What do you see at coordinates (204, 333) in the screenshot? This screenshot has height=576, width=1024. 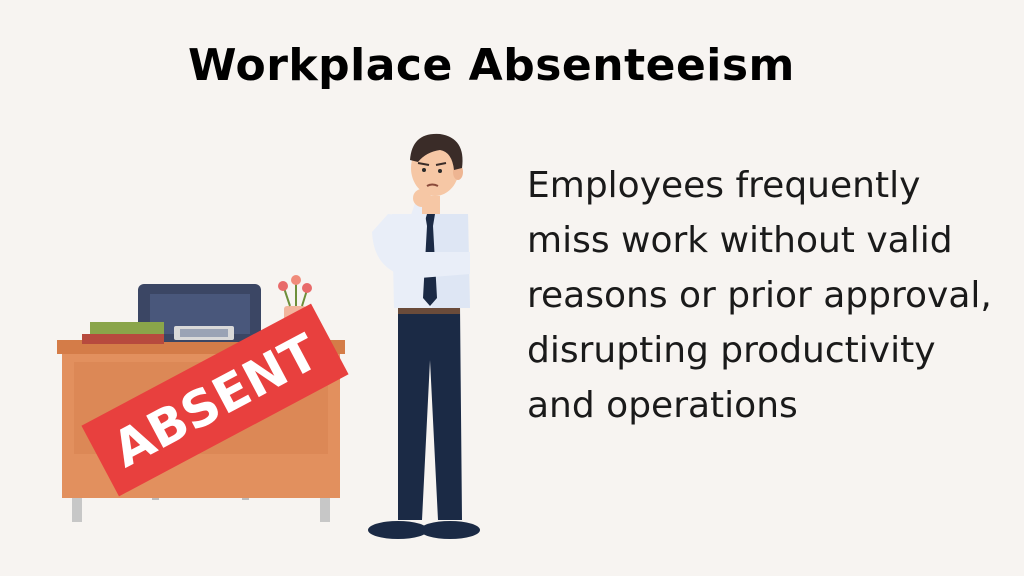 I see `laptop` at bounding box center [204, 333].